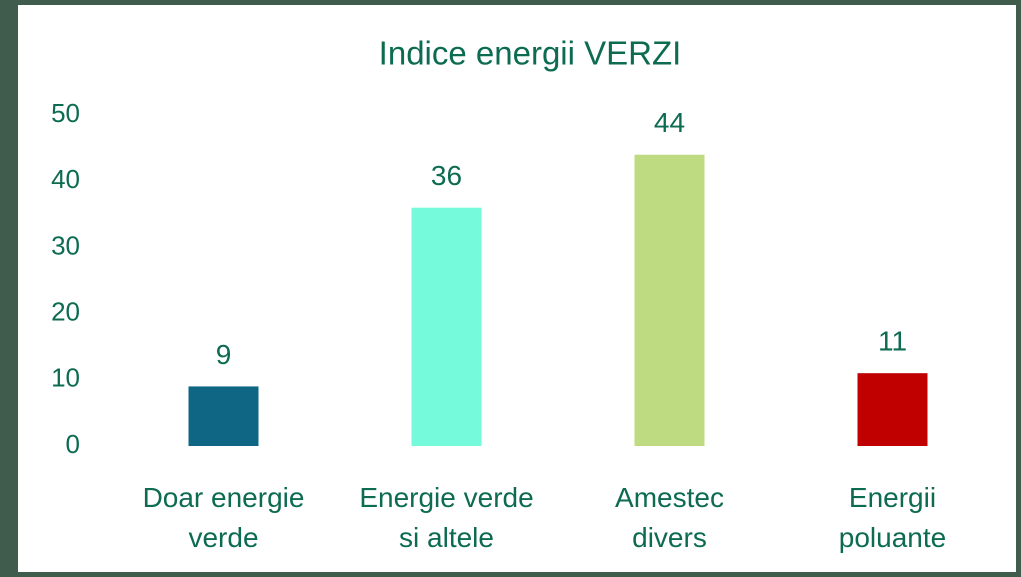  I want to click on data-label: 36, so click(446, 175).